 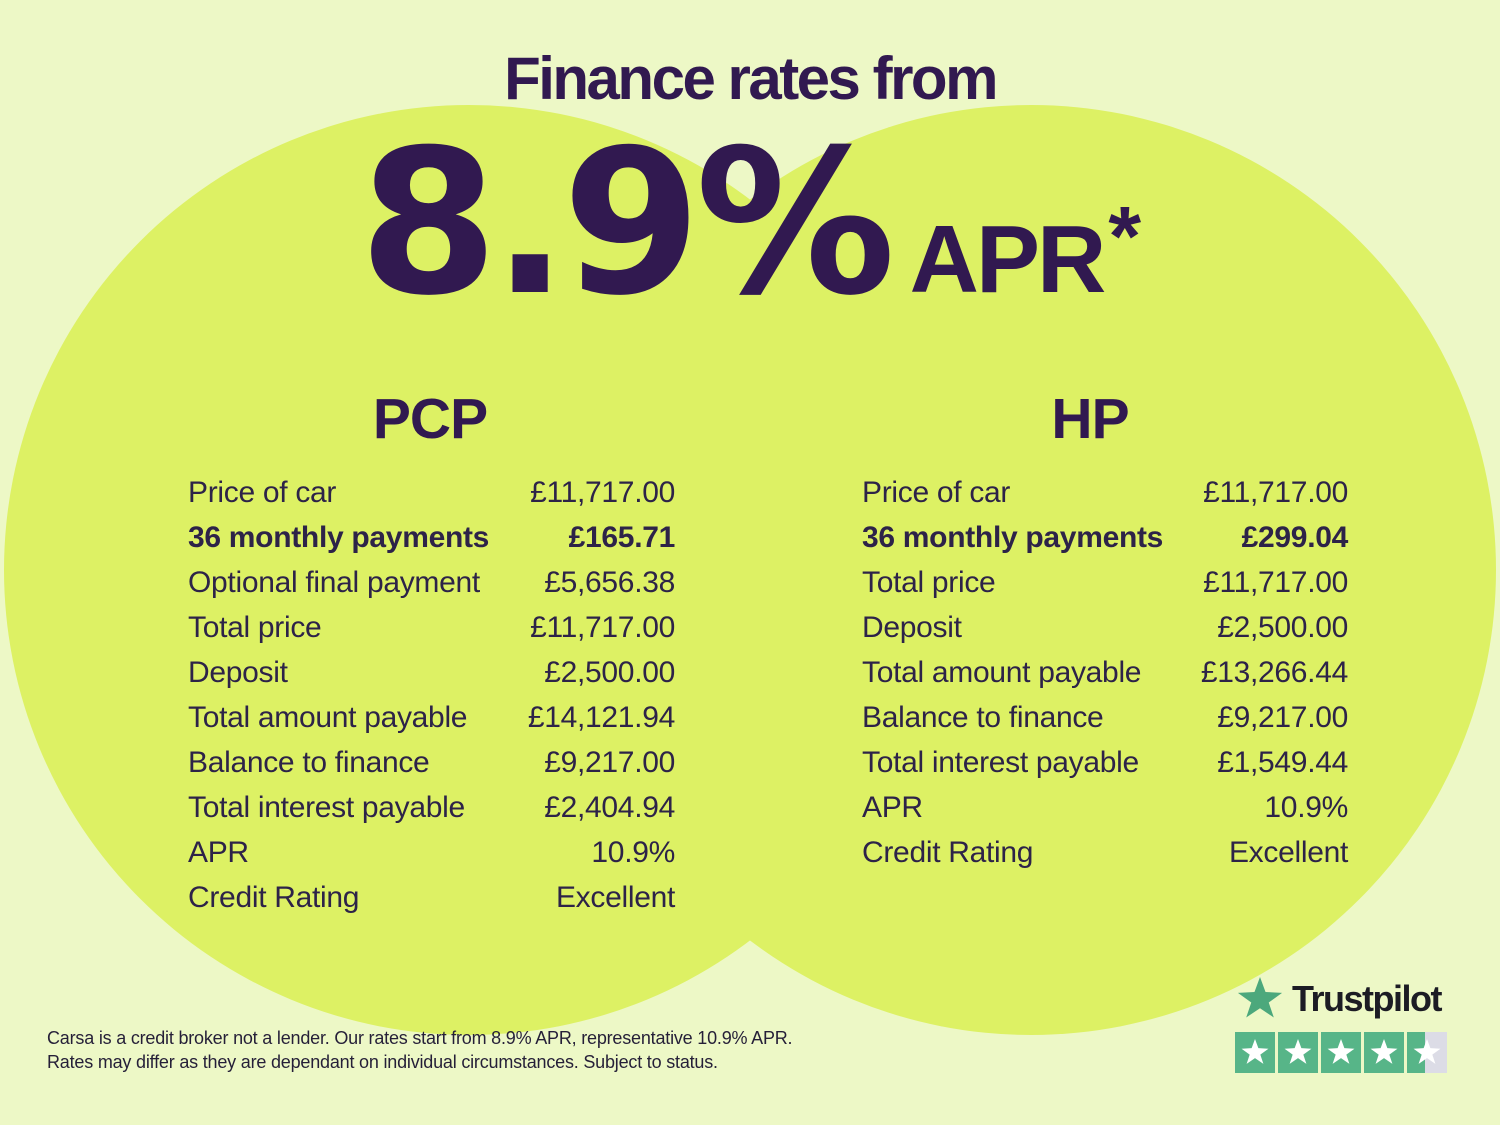 What do you see at coordinates (334, 582) in the screenshot?
I see `row-label: Optional final payment` at bounding box center [334, 582].